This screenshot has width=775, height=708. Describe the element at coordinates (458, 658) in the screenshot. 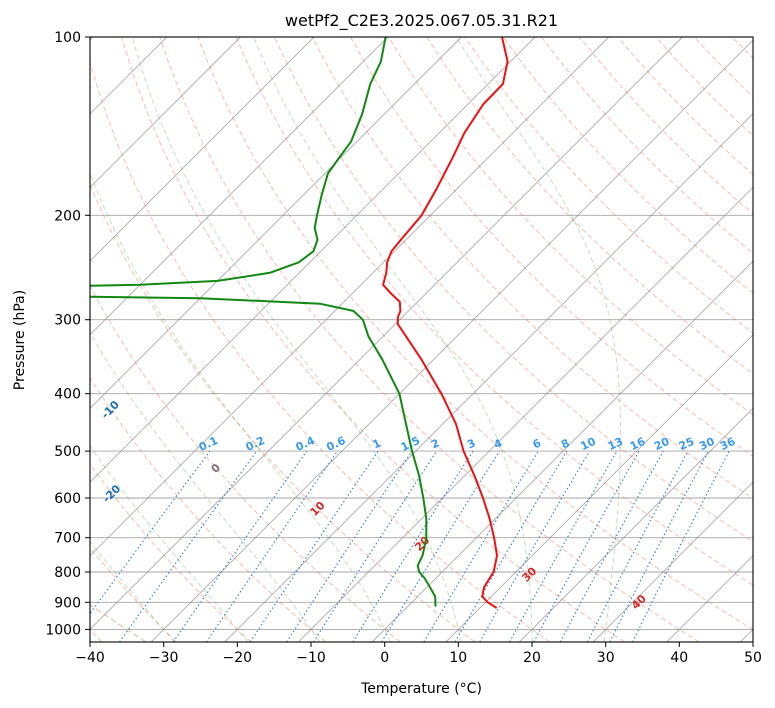

I see `x-tick-label: 10` at that location.